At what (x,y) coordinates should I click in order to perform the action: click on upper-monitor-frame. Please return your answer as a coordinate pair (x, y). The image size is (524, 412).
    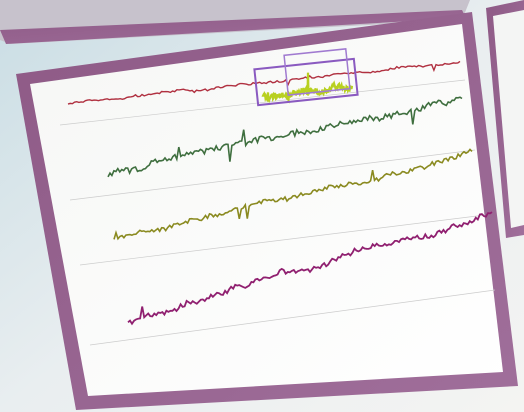
    Looking at the image, I should click on (233, 27).